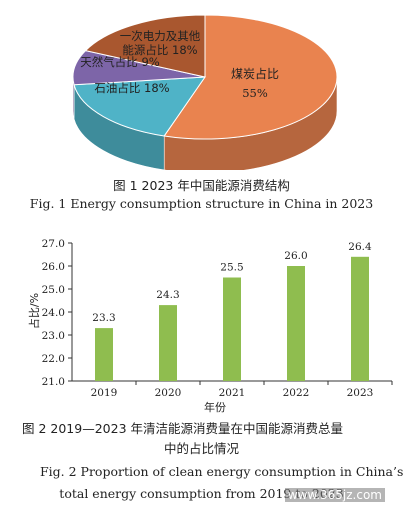 This screenshot has width=403, height=509. I want to click on bar-y-tick-label: 26.0, so click(53, 267).